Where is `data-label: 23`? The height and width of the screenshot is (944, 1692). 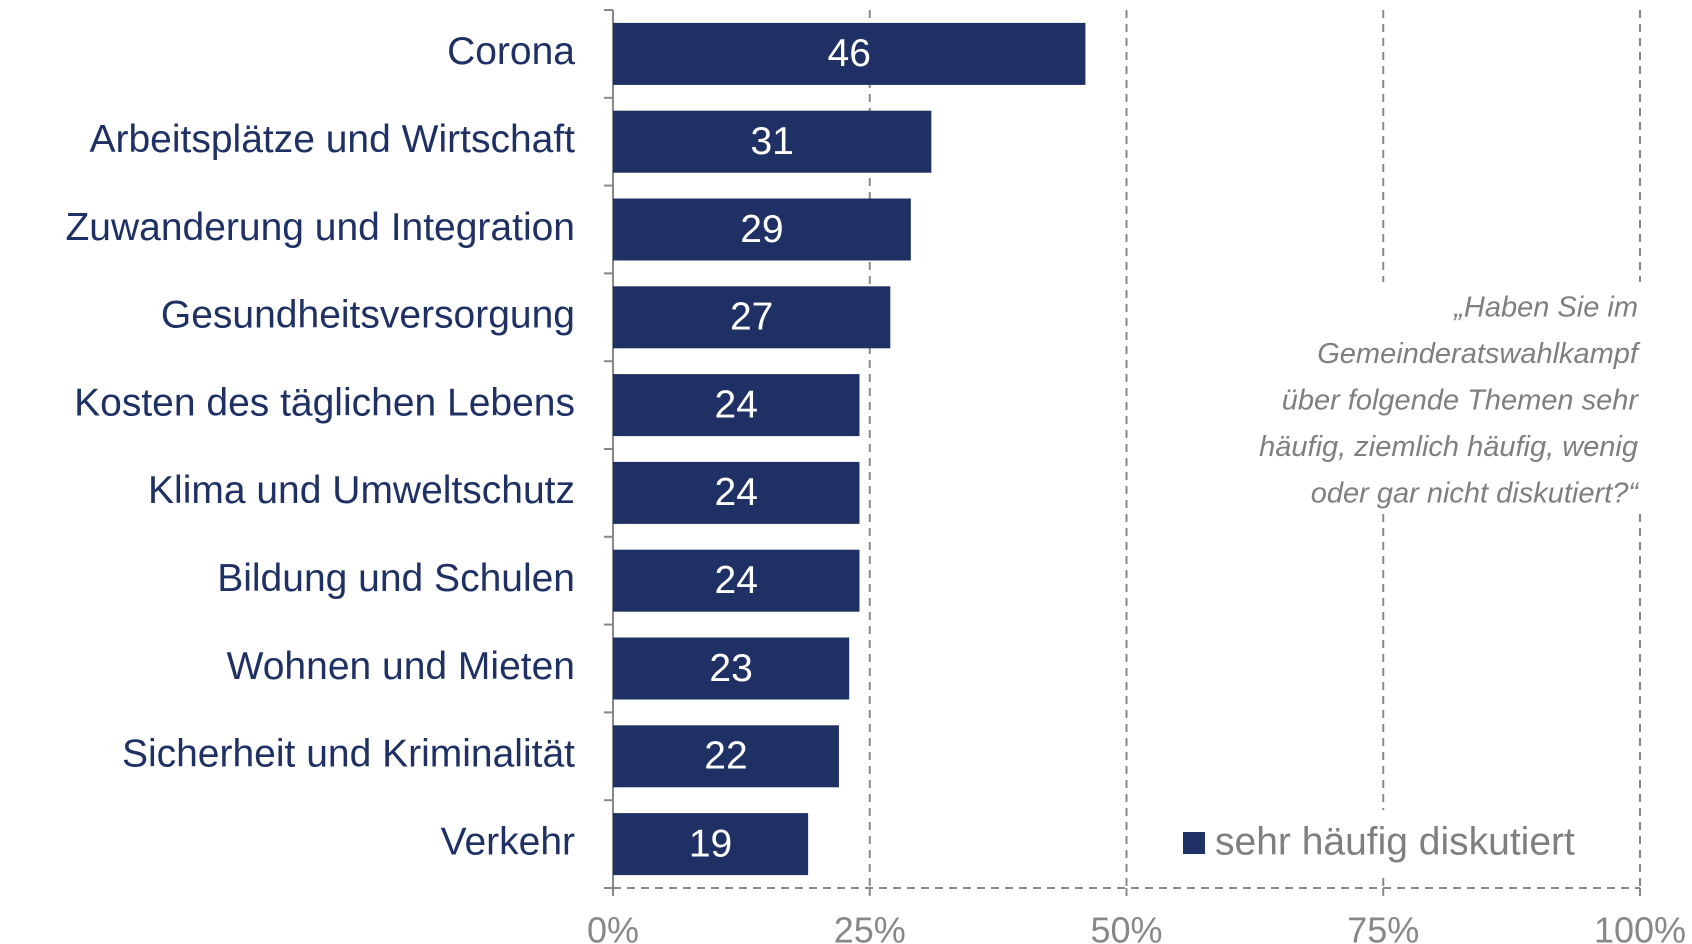
data-label: 23 is located at coordinates (730, 668).